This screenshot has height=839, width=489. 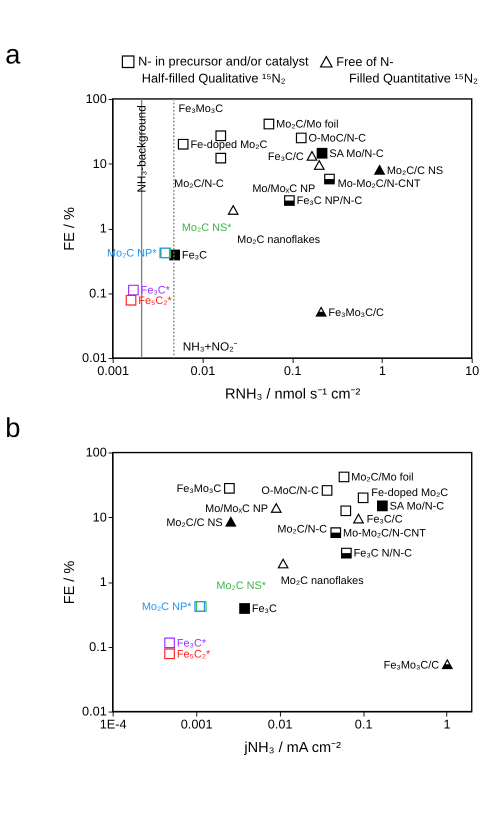 What do you see at coordinates (383, 554) in the screenshot?
I see `annotation: Fe₃C N/N-C` at bounding box center [383, 554].